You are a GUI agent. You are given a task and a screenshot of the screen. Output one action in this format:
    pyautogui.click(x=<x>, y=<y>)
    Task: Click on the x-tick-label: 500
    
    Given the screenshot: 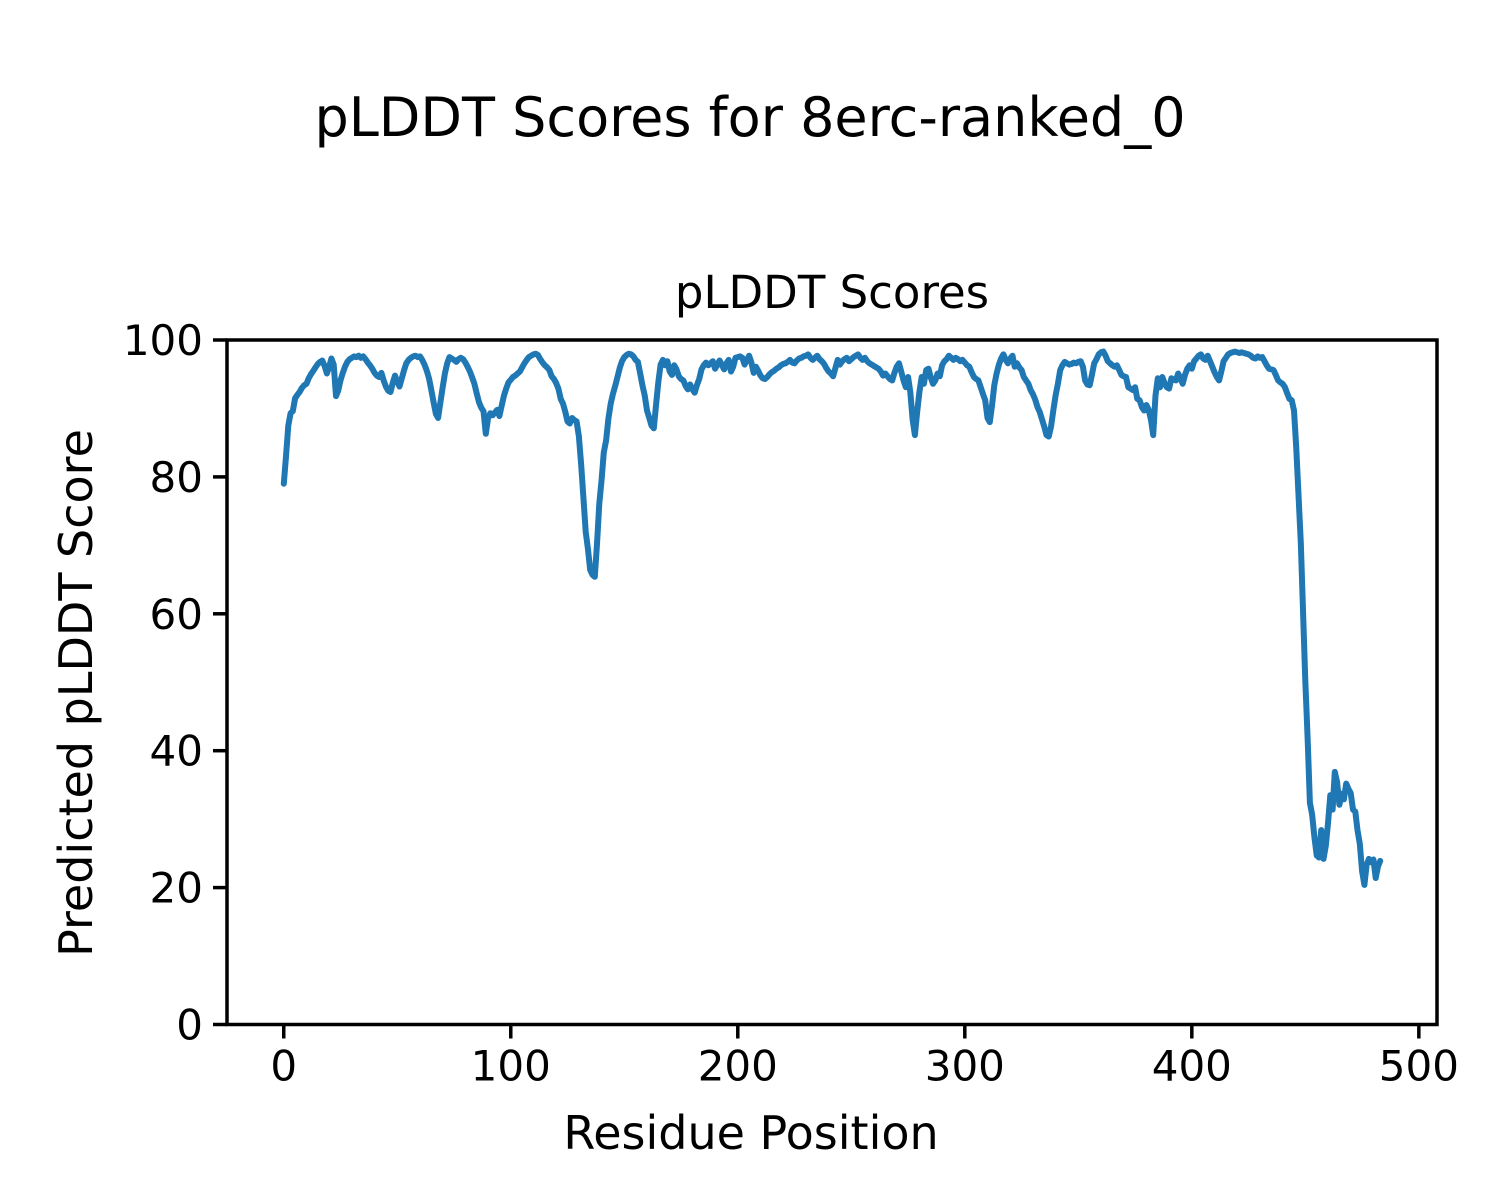 What is the action you would take?
    pyautogui.click(x=1419, y=1066)
    